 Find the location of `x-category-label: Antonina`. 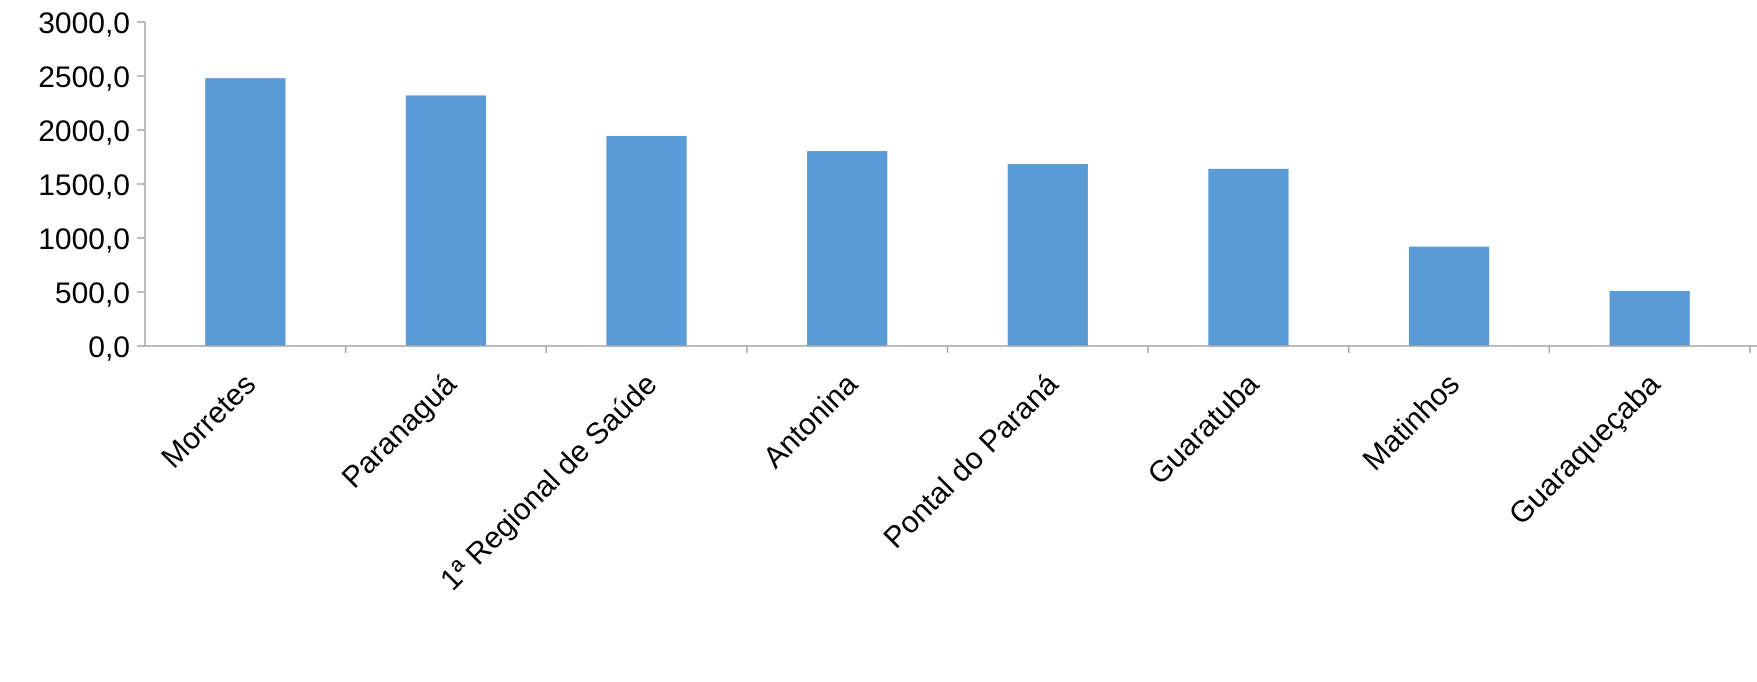

x-category-label: Antonina is located at coordinates (810, 420).